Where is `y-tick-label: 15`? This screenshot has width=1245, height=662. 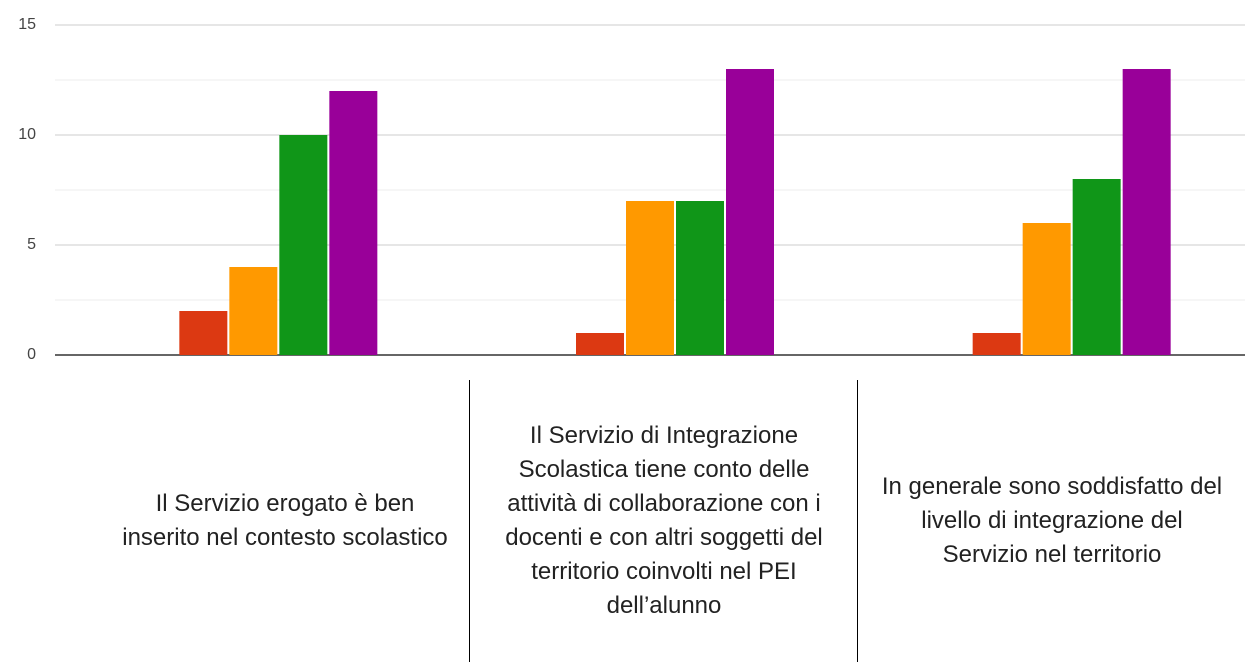 y-tick-label: 15 is located at coordinates (27, 24).